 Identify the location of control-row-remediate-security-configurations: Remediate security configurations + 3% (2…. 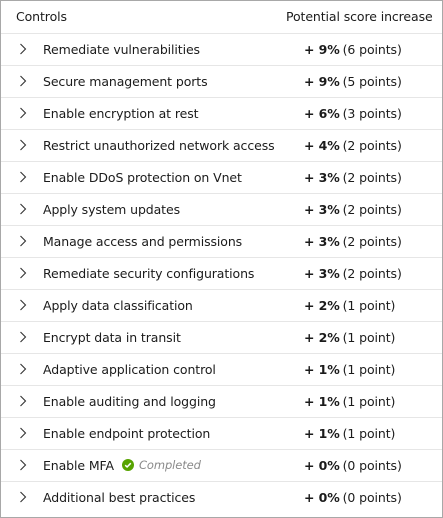
(221, 274).